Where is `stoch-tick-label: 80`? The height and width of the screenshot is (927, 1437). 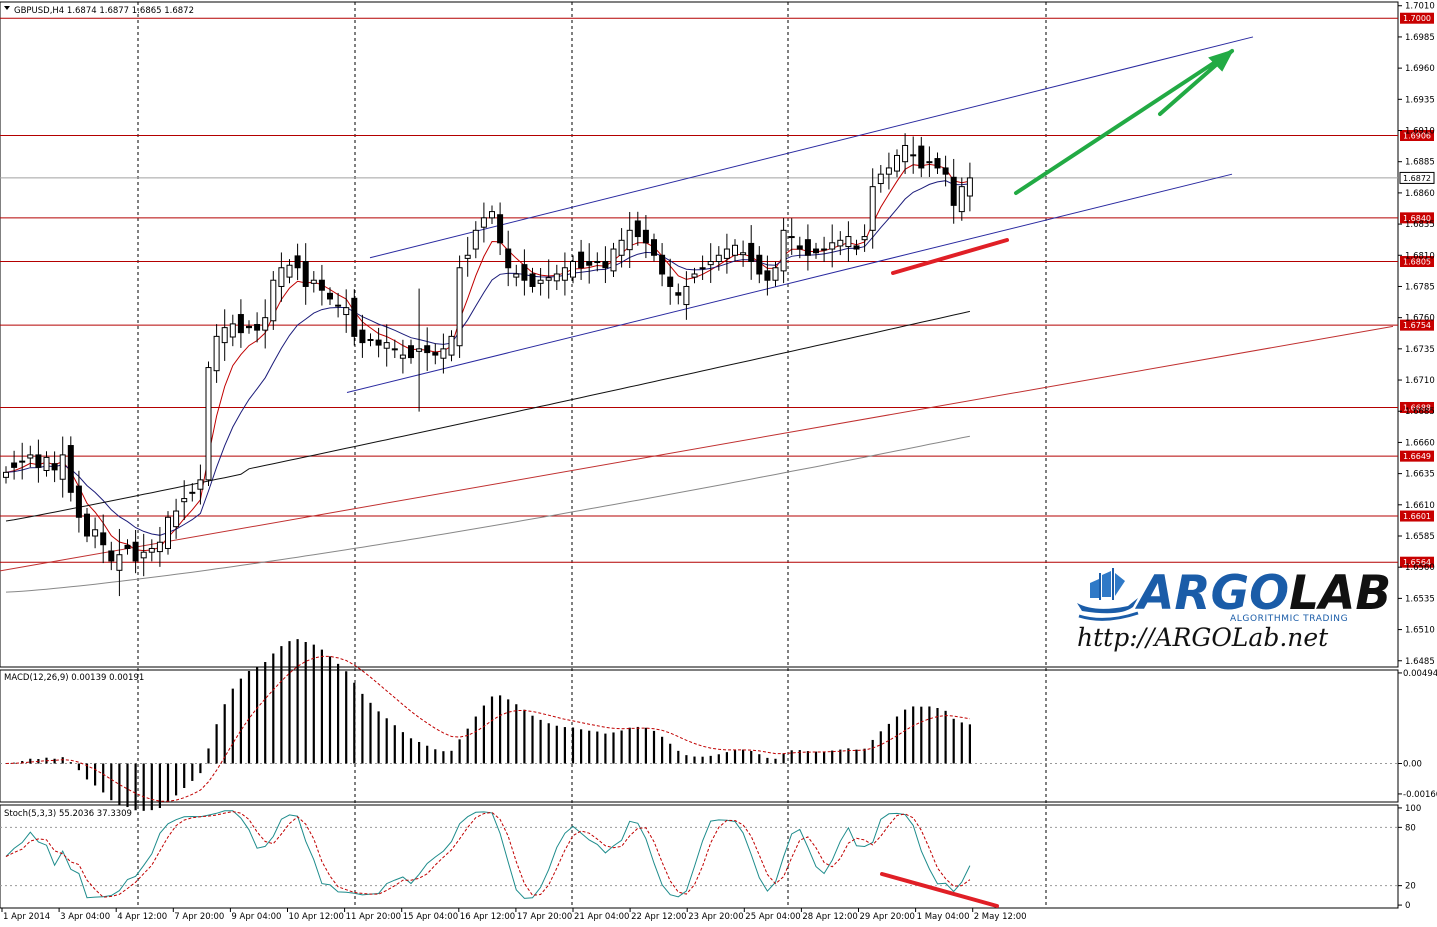
stoch-tick-label: 80 is located at coordinates (1410, 828).